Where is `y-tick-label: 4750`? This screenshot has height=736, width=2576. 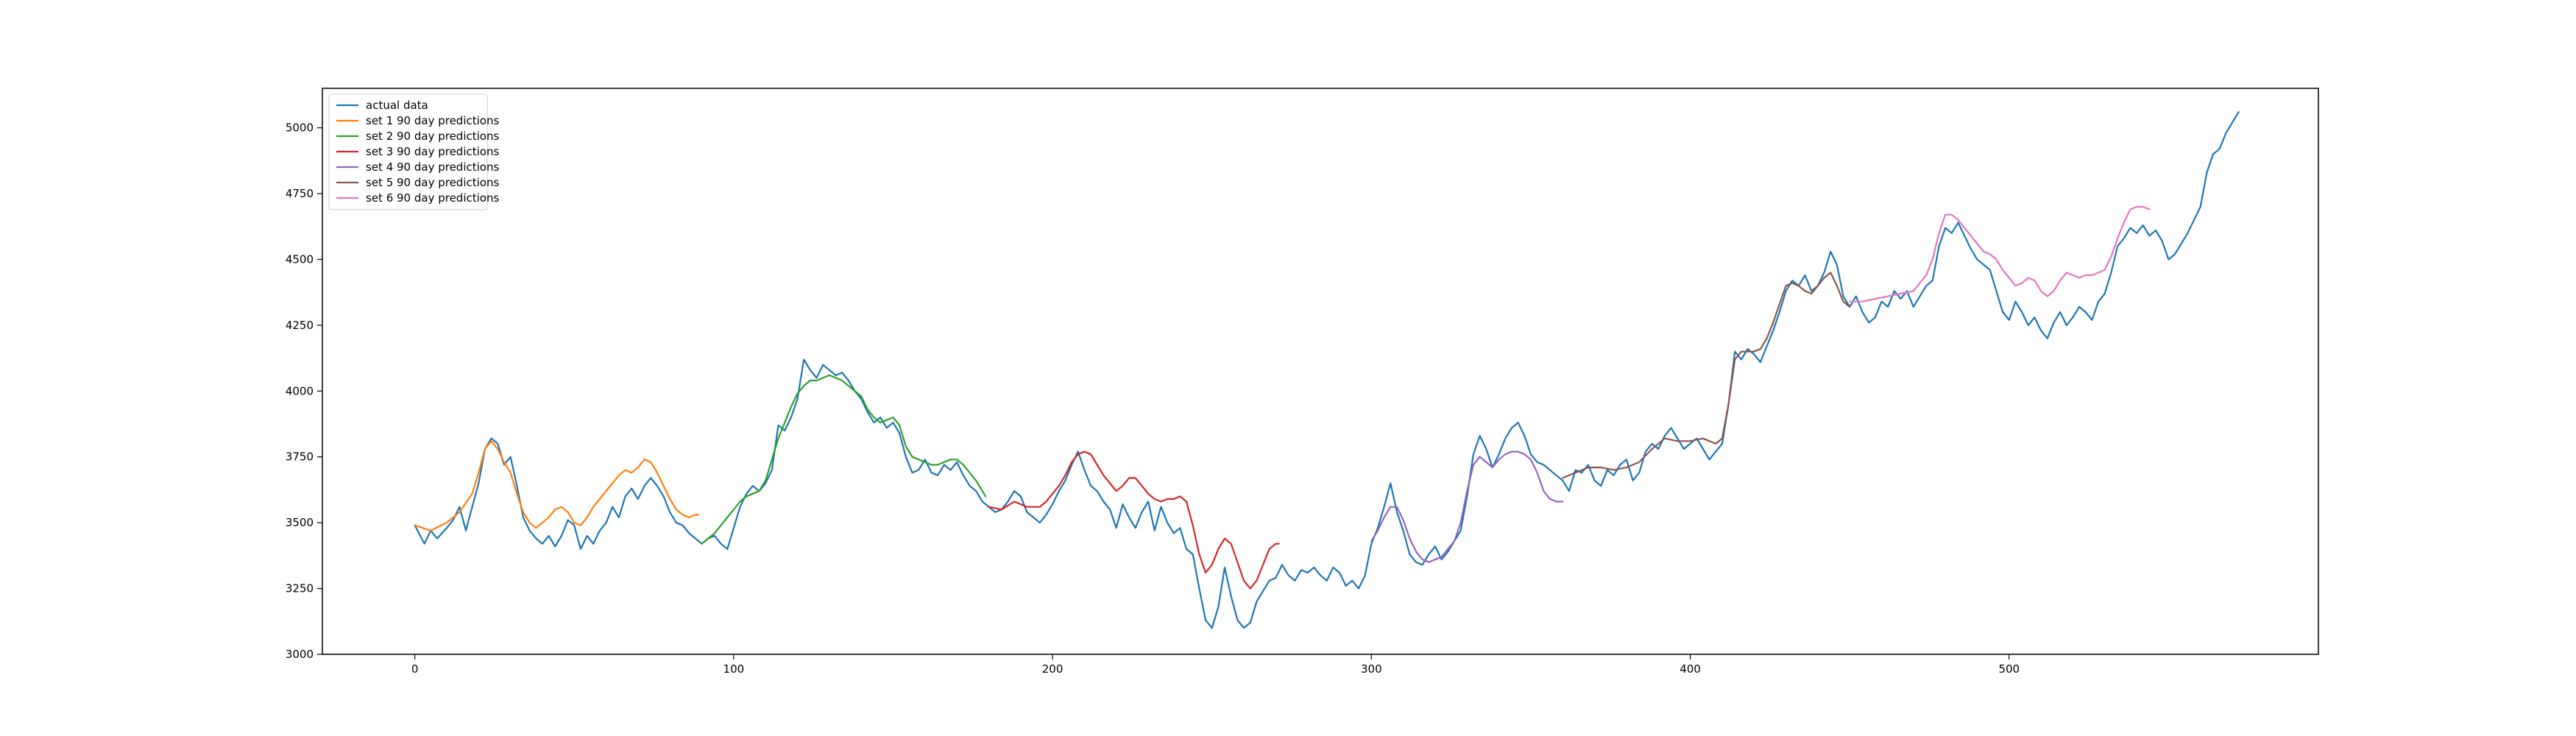
y-tick-label: 4750 is located at coordinates (300, 193).